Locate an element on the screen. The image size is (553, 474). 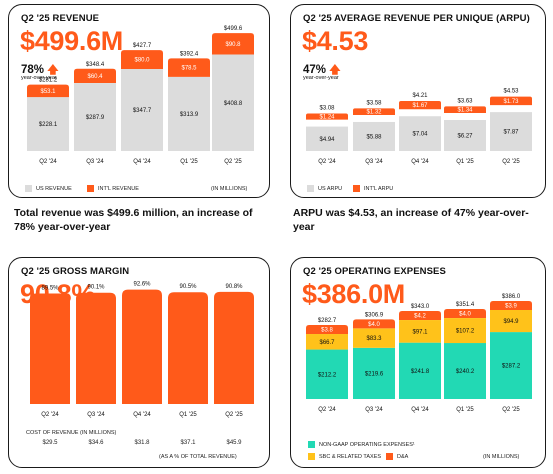
opex-legend-nongaap: NON-GAAP OPERATING EXPENSES¹ is located at coordinates (361, 444).